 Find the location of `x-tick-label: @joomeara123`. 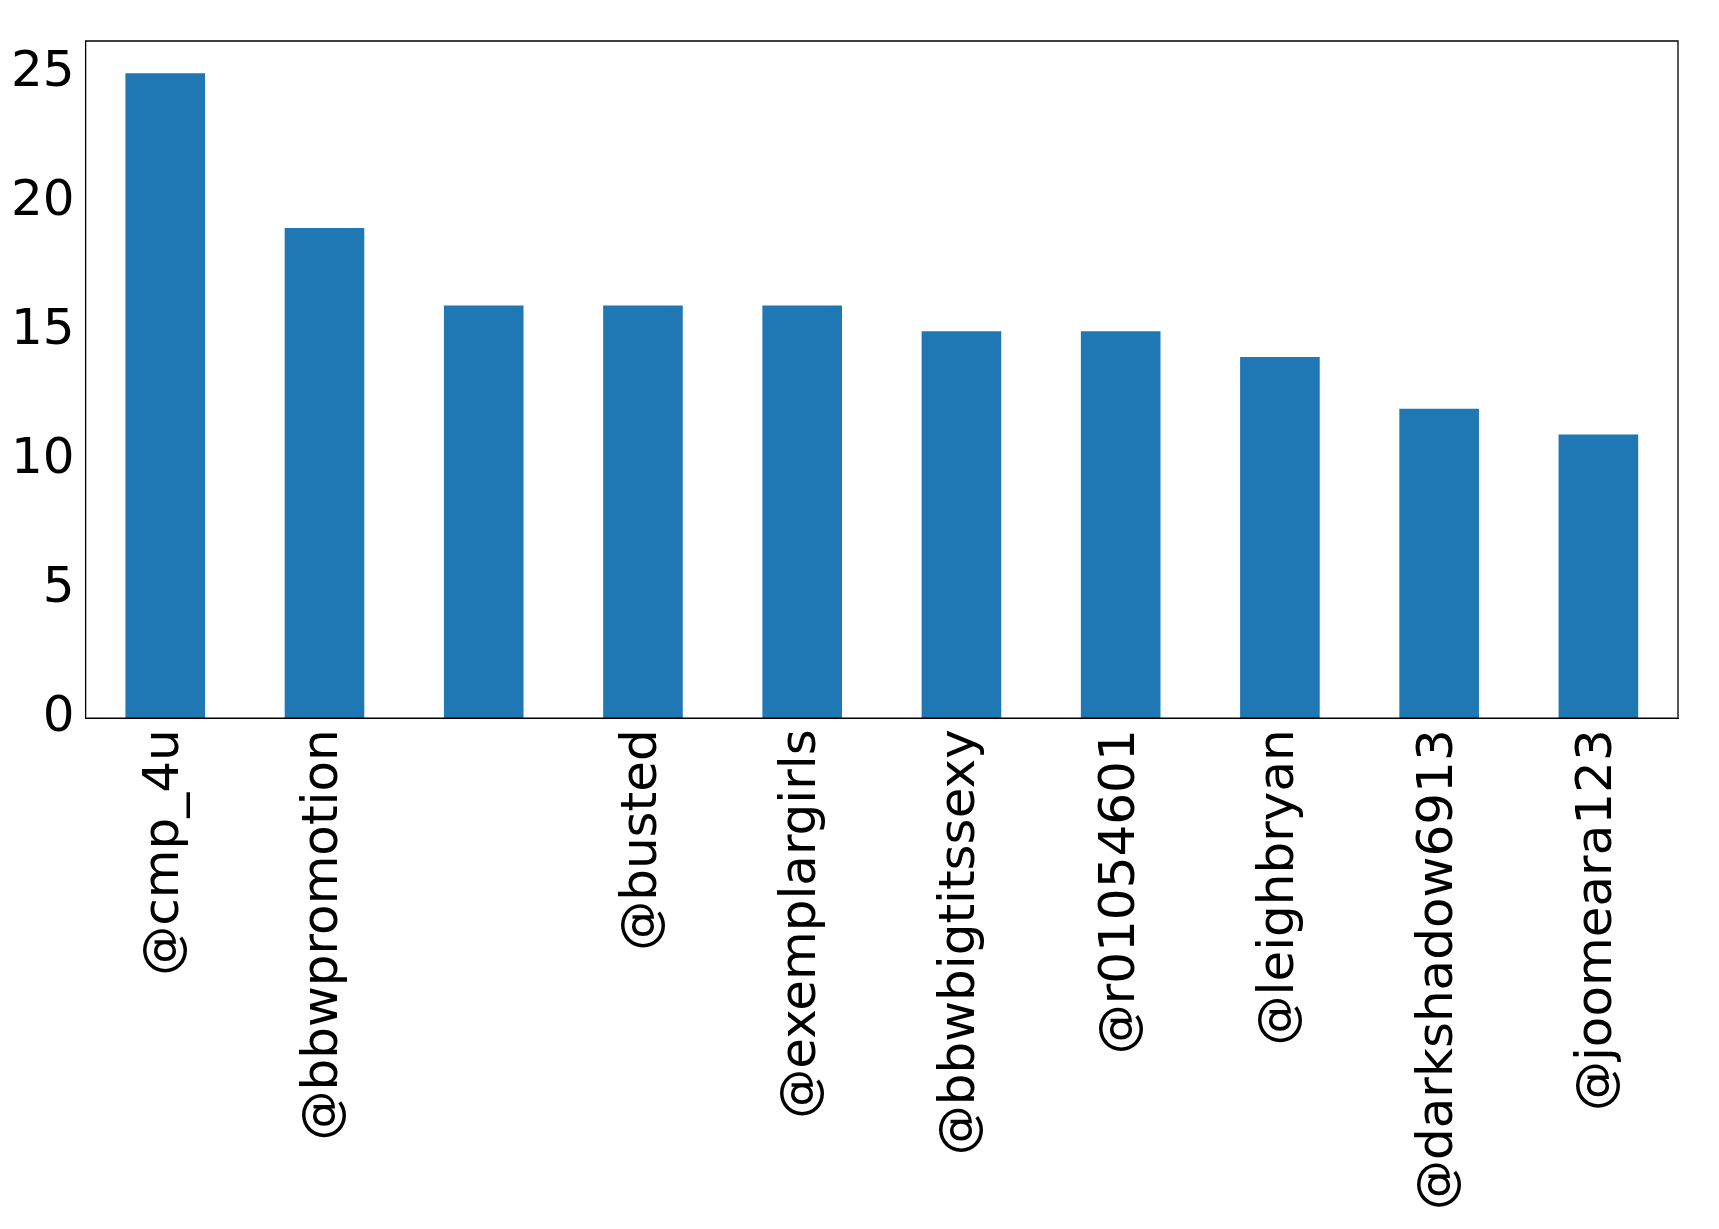

x-tick-label: @joomeara123 is located at coordinates (1594, 920).